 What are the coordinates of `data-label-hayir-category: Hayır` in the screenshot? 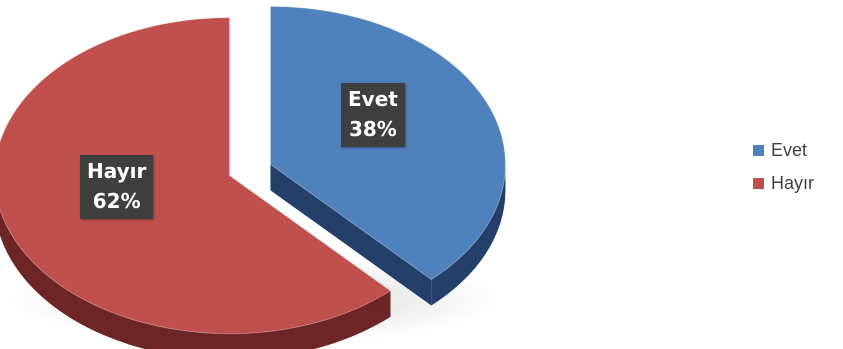 It's located at (117, 171).